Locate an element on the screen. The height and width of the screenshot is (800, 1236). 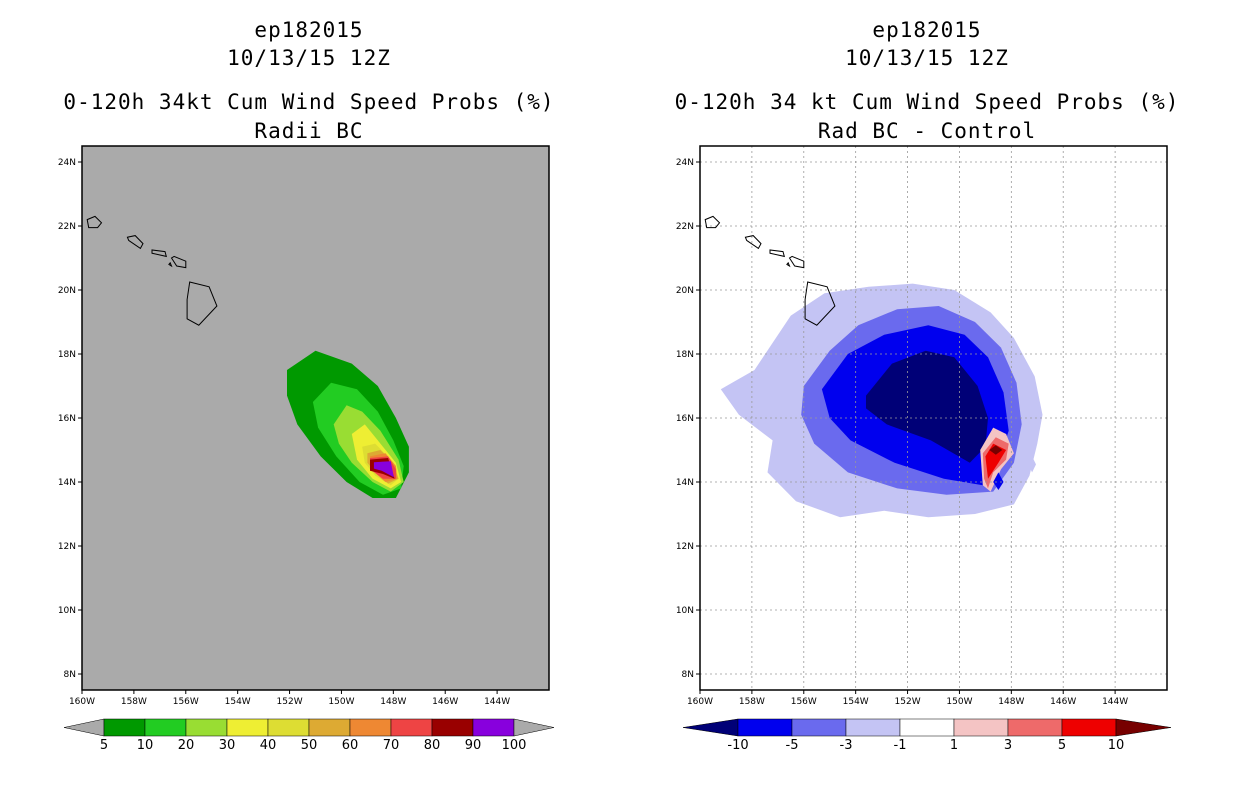
colorbar-label-7: 10 is located at coordinates (1116, 745).